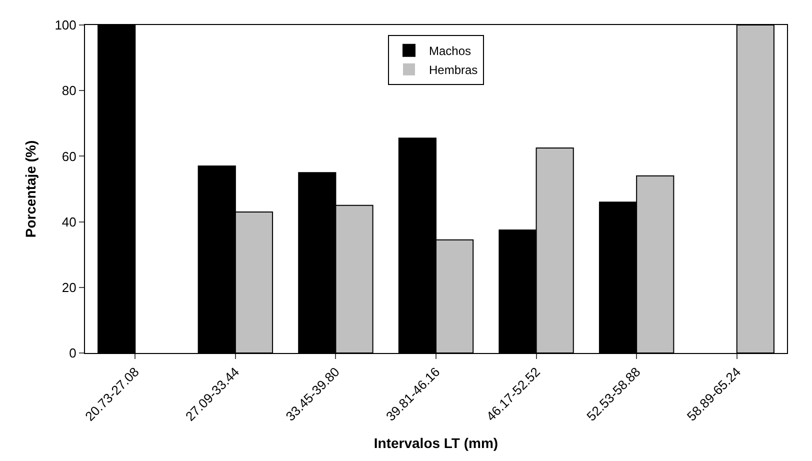 The height and width of the screenshot is (461, 812). I want to click on legend-label: Hembras, so click(453, 70).